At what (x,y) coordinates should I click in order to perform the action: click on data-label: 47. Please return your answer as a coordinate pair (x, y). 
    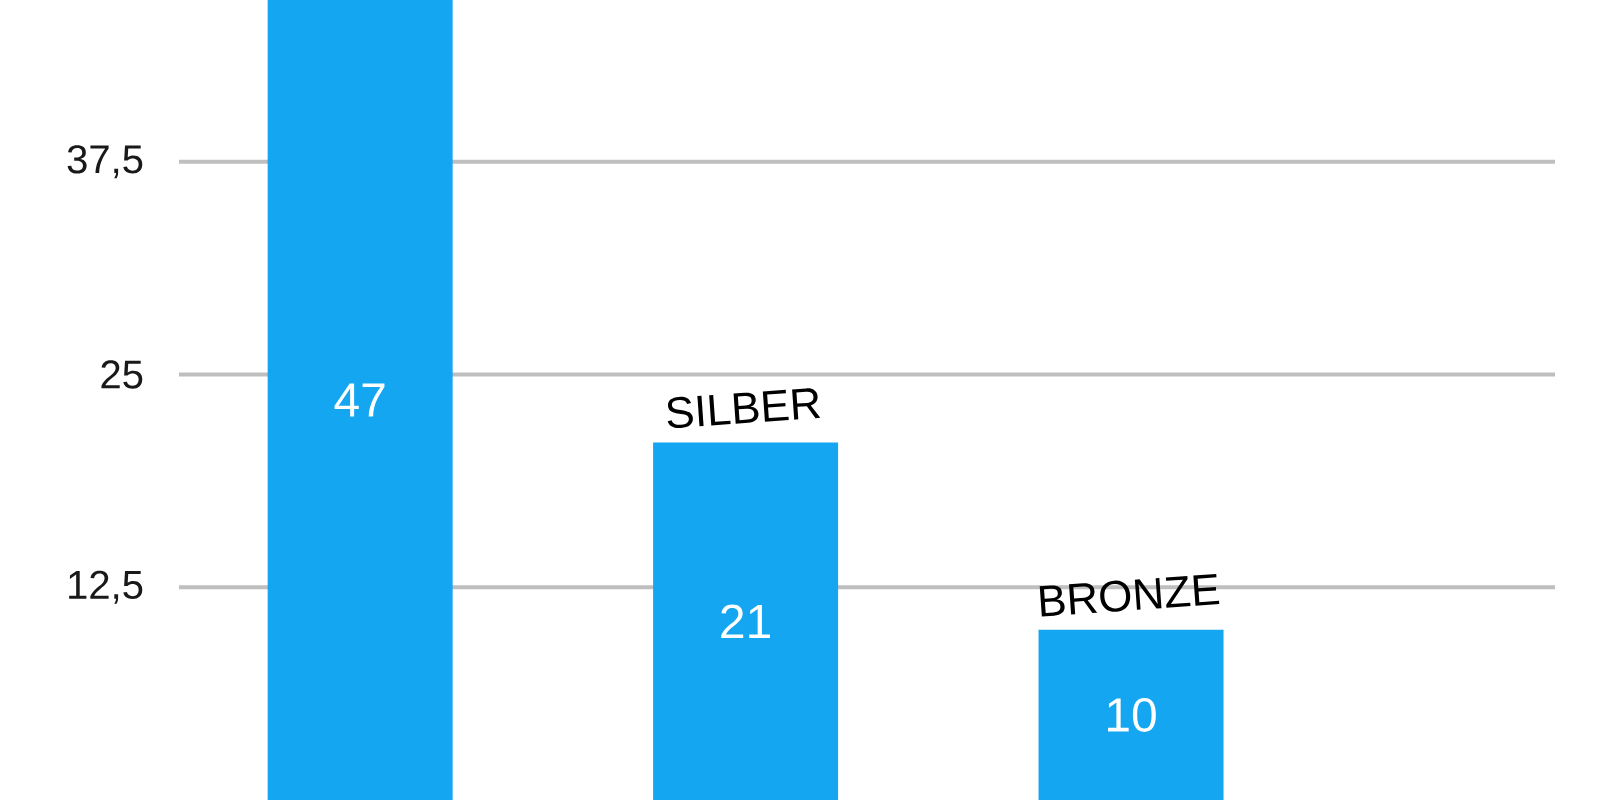
    Looking at the image, I should click on (359, 400).